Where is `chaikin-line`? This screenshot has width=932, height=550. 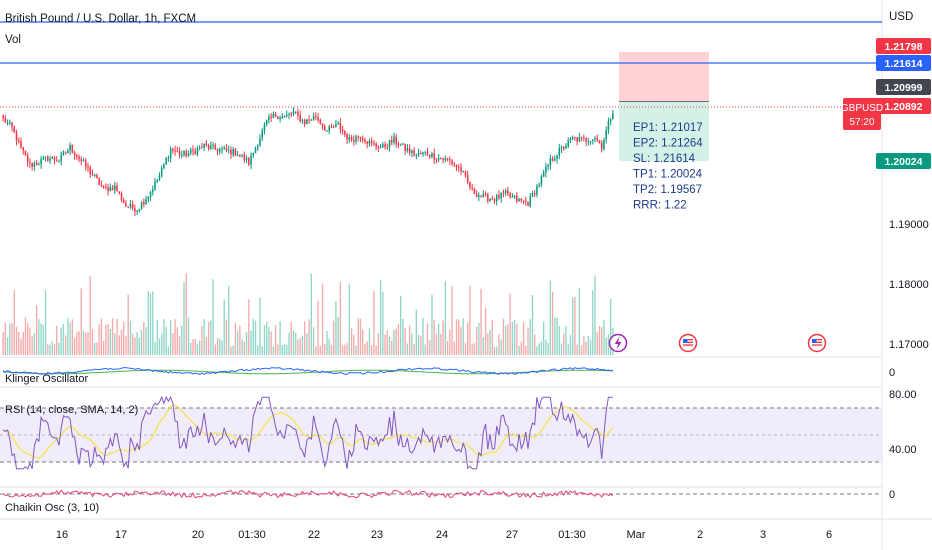
chaikin-line is located at coordinates (308, 494).